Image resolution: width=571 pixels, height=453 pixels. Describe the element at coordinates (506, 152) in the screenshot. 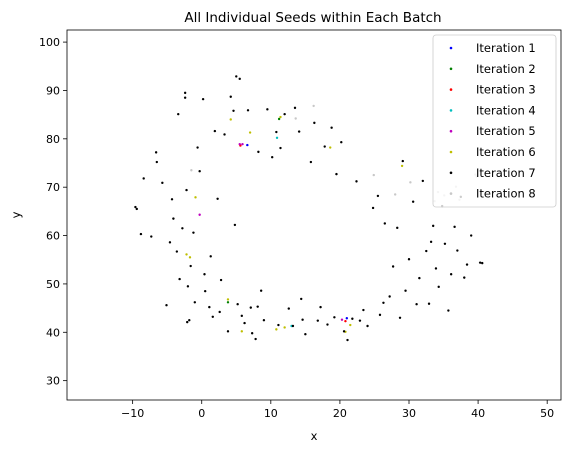

I see `legend-label: Iteration 6` at that location.